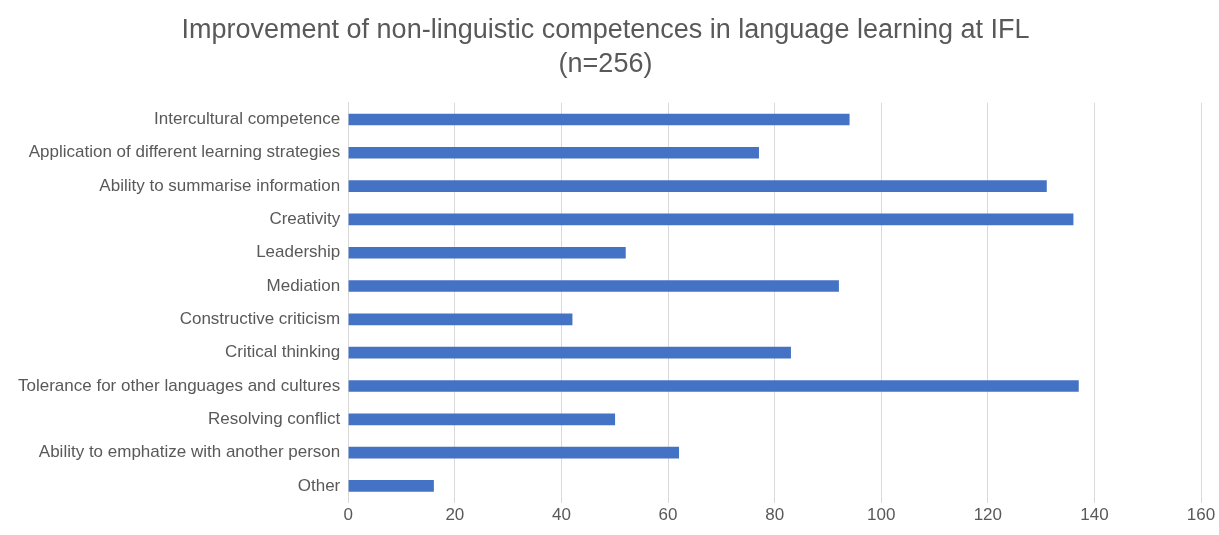 The width and height of the screenshot is (1219, 535). Describe the element at coordinates (298, 252) in the screenshot. I see `y-tick-label: Leadership` at that location.